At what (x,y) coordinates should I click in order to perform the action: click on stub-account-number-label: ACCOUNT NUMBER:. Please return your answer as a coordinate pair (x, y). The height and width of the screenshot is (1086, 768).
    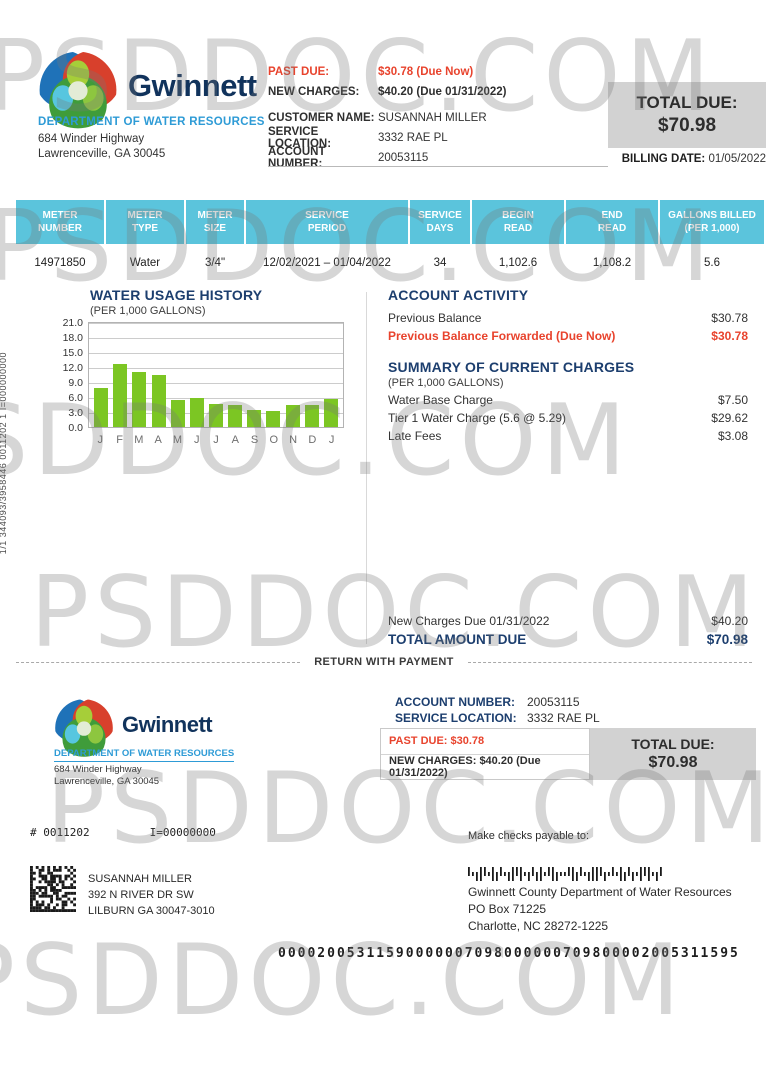
    Looking at the image, I should click on (455, 702).